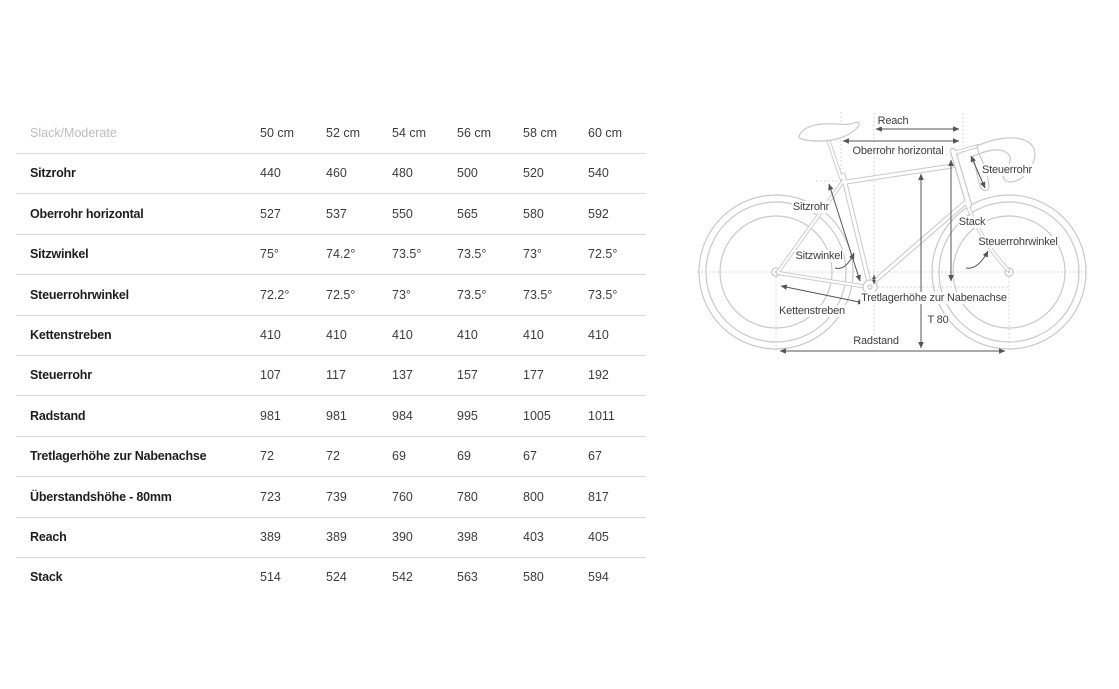 The image size is (1119, 689). I want to click on diagram-label-tretlagerhoehe: Tretlagerhöhe zur Nabenachse, so click(934, 298).